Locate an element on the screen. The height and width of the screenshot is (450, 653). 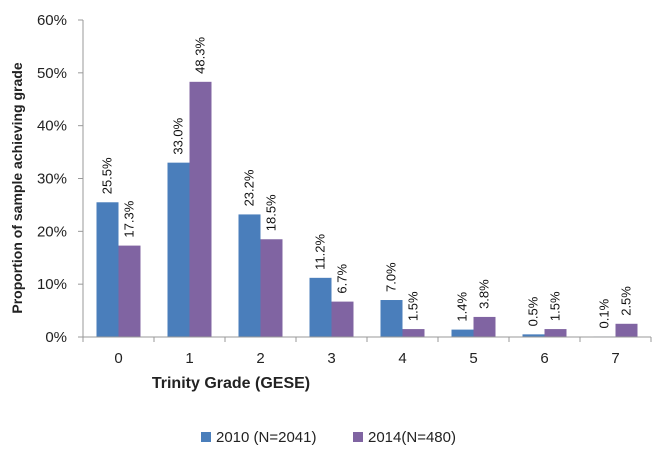
x-tick-label: 1 is located at coordinates (189, 358).